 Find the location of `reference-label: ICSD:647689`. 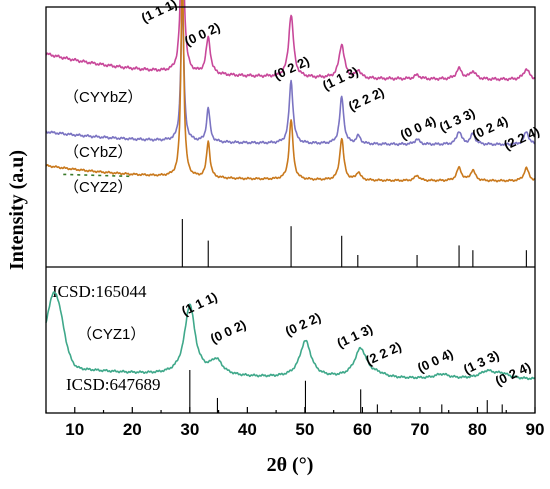

reference-label: ICSD:647689 is located at coordinates (113, 384).